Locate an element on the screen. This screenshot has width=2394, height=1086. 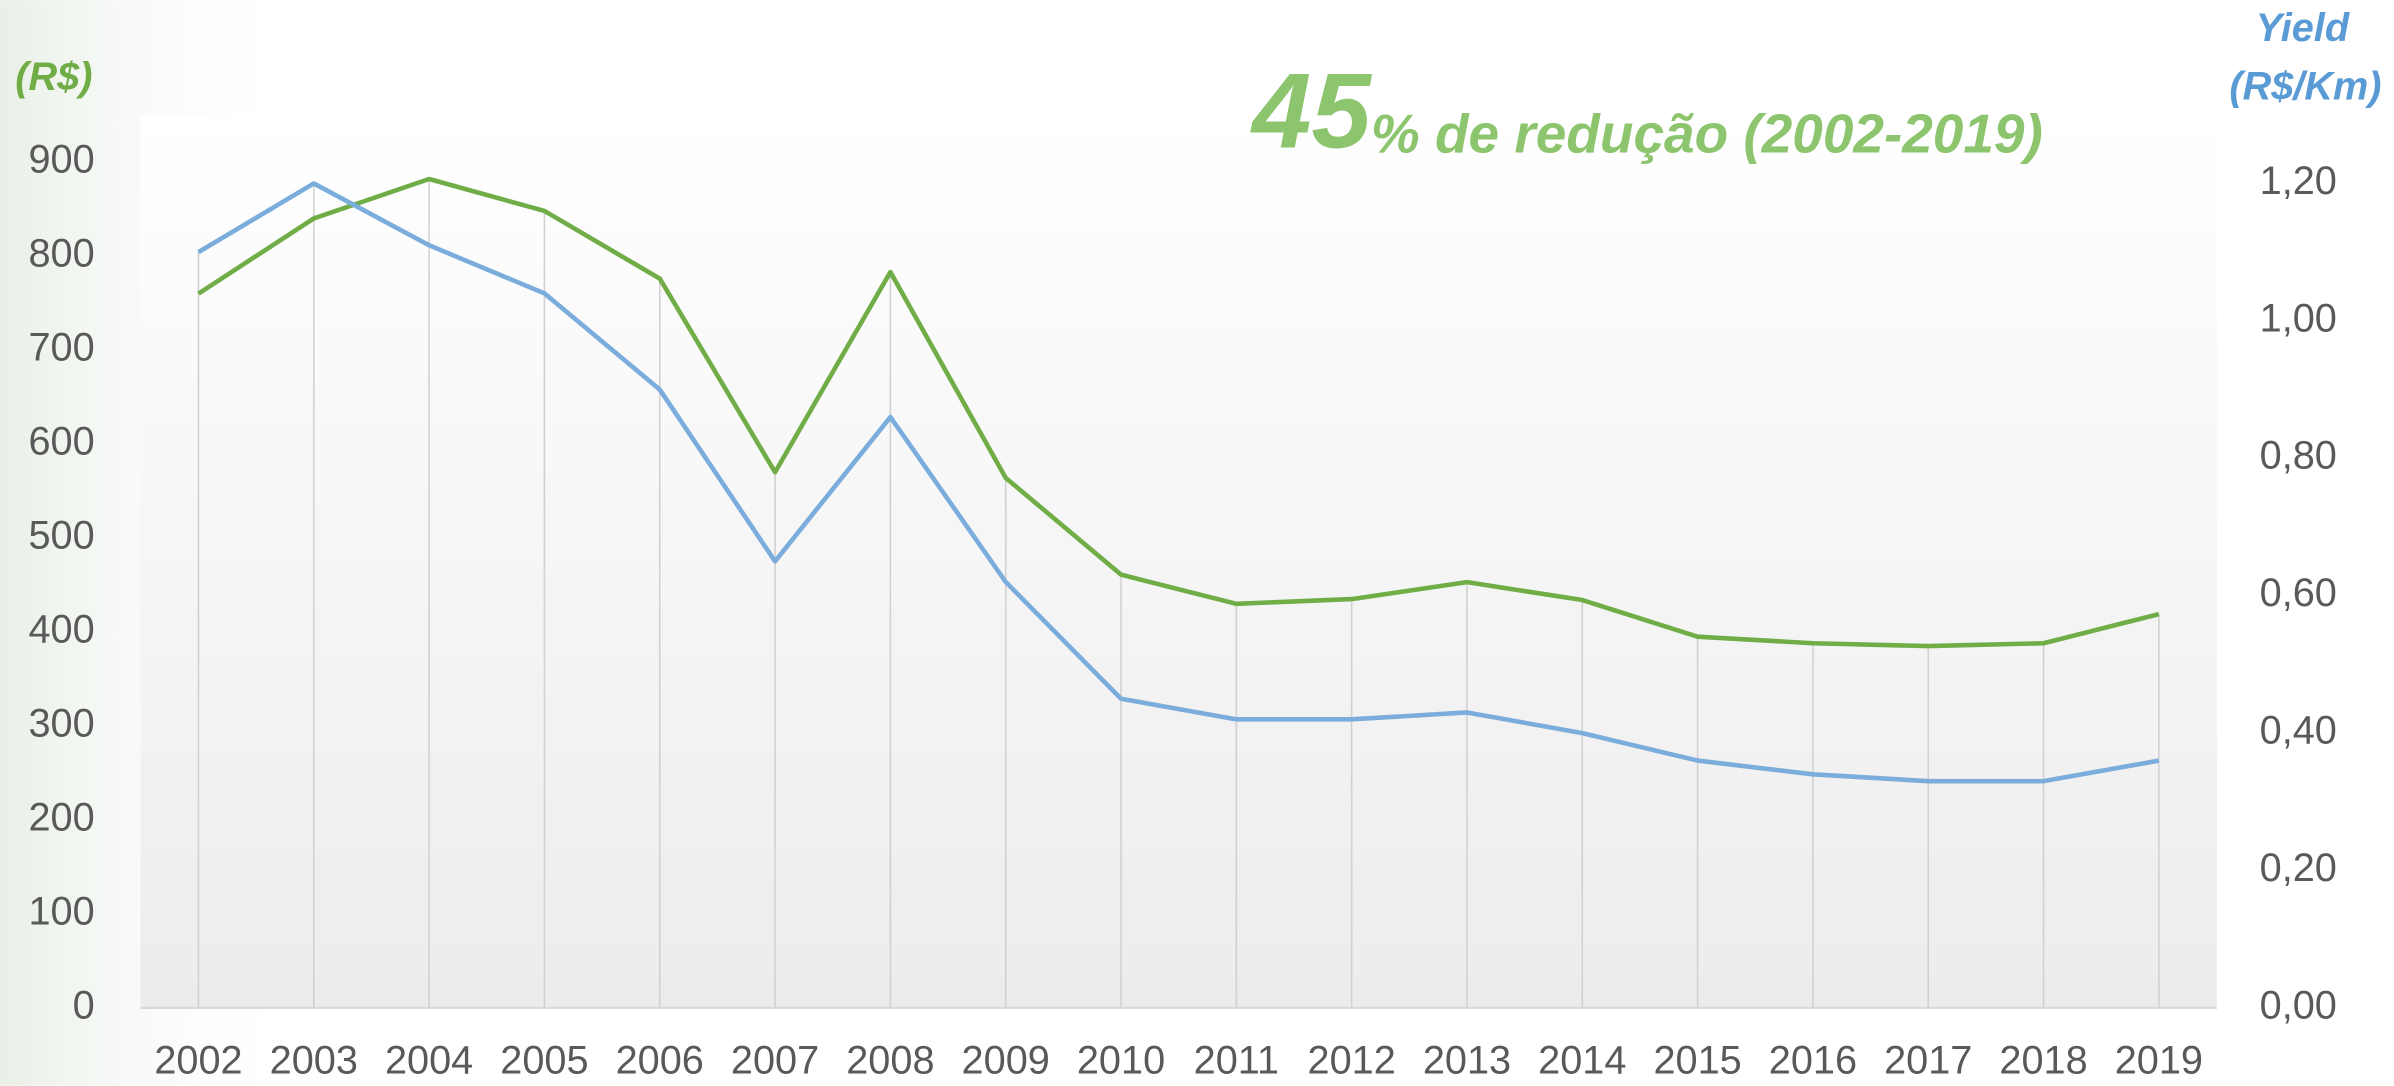
x-tick-label: 2007 is located at coordinates (775, 1060).